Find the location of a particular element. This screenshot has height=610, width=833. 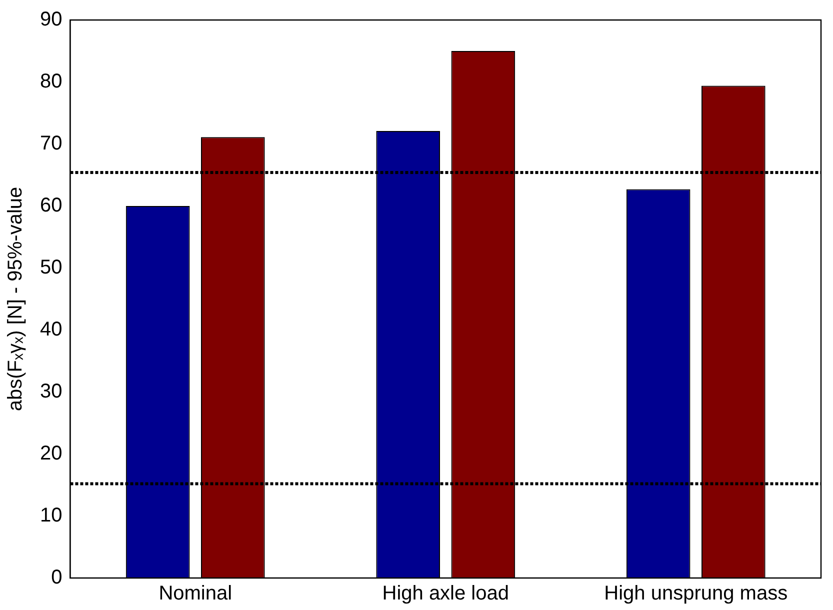

y-tick-label: 10 is located at coordinates (51, 515).